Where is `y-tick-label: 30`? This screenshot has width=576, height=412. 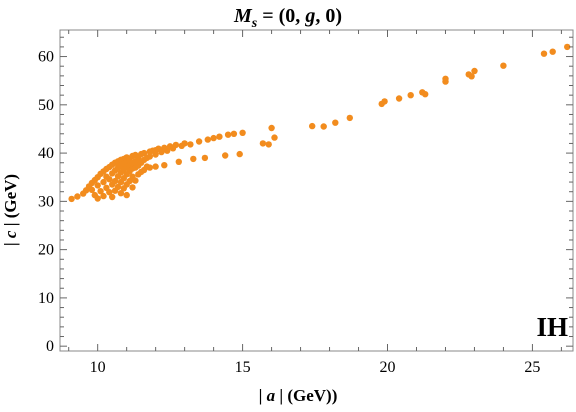
y-tick-label: 30 is located at coordinates (46, 201).